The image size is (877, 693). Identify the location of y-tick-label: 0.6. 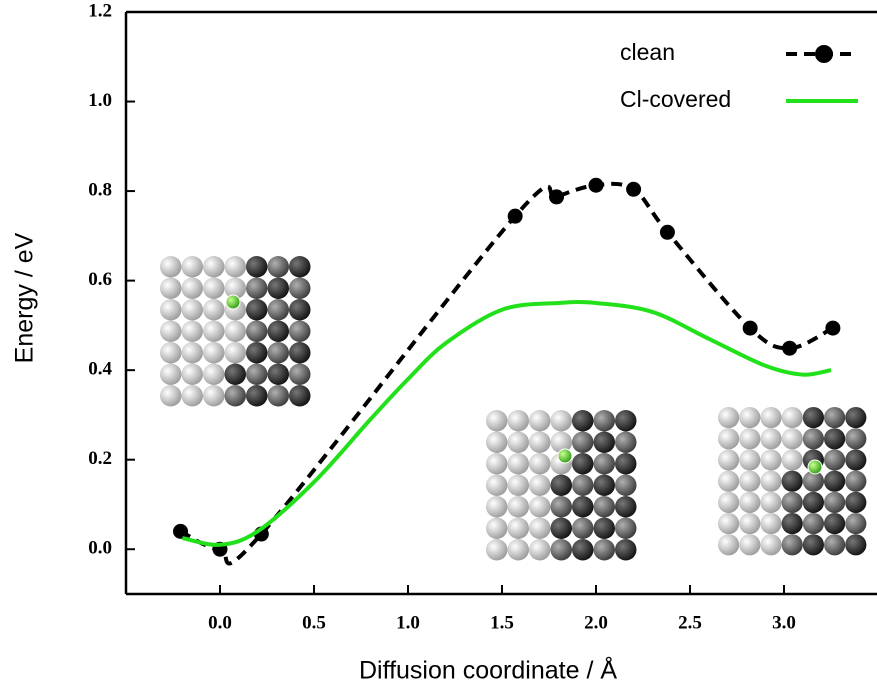
(100, 279).